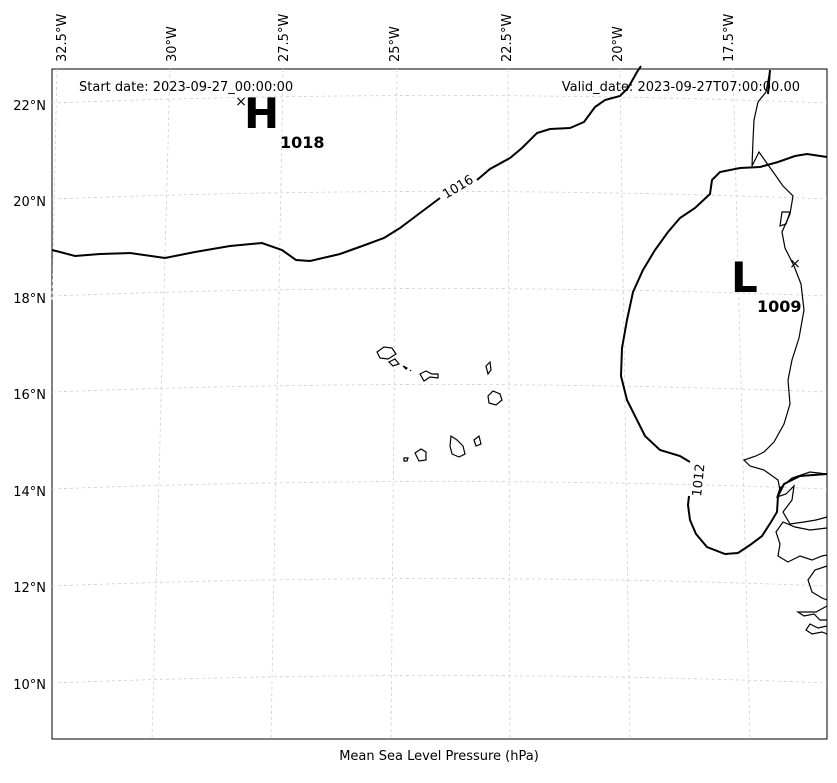 Image resolution: width=837 pixels, height=783 pixels. What do you see at coordinates (699, 480) in the screenshot?
I see `contour-label: 1012` at bounding box center [699, 480].